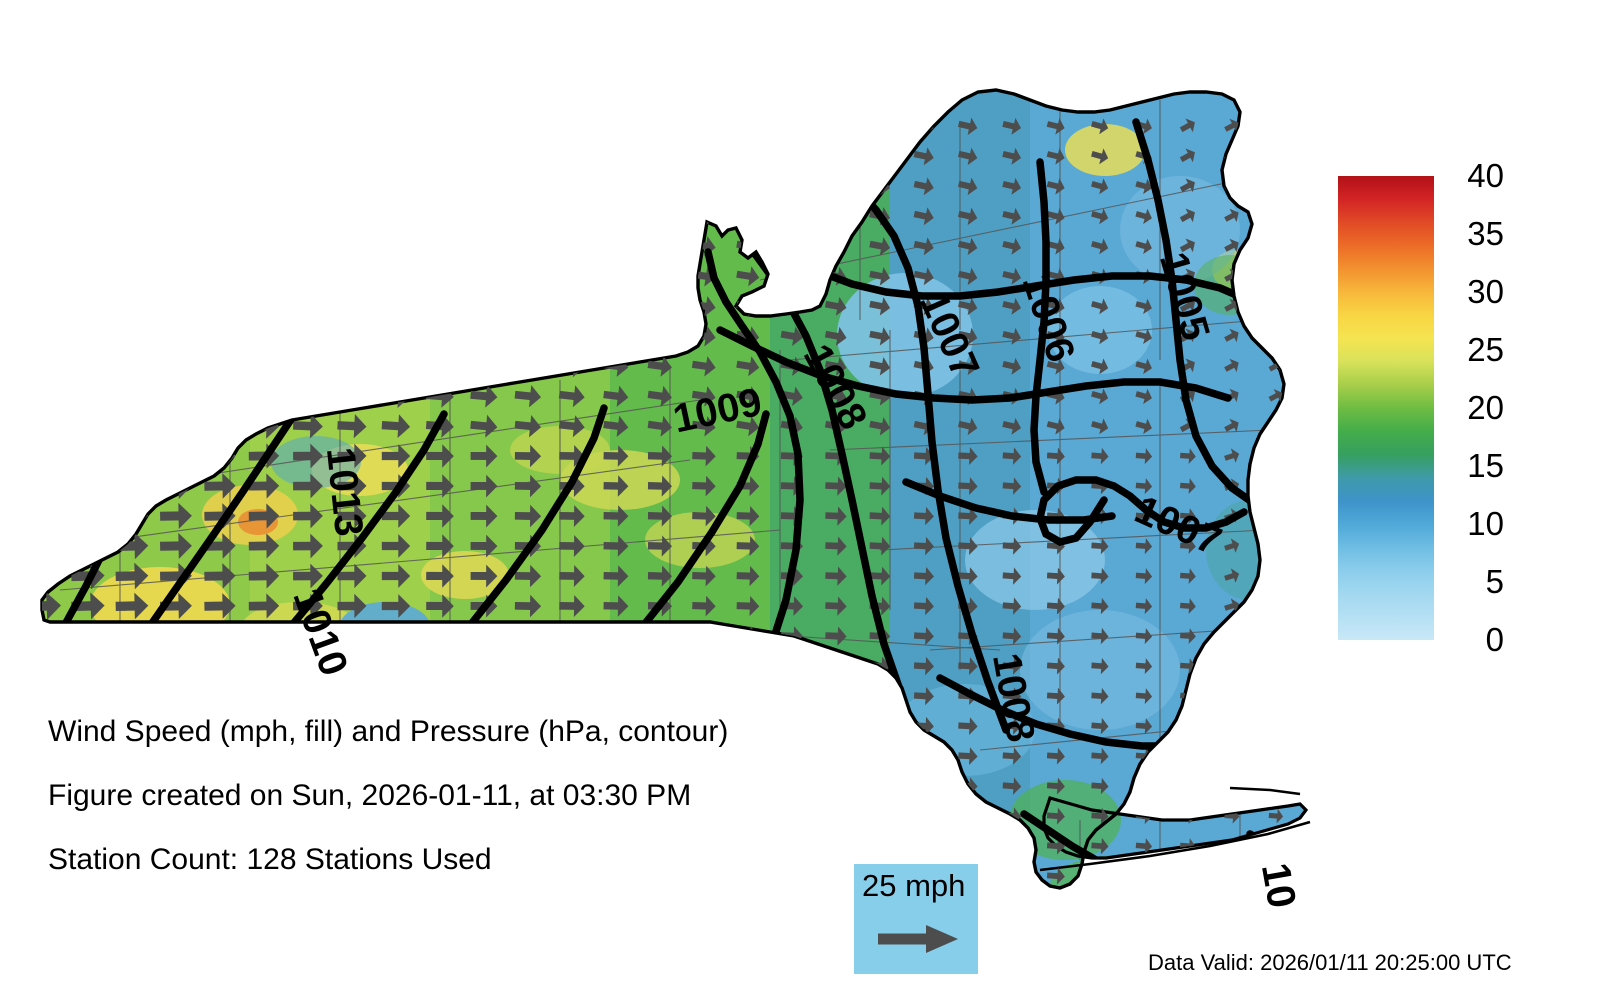  I want to click on wind-vector-scale-legend: 25 mph, so click(916, 919).